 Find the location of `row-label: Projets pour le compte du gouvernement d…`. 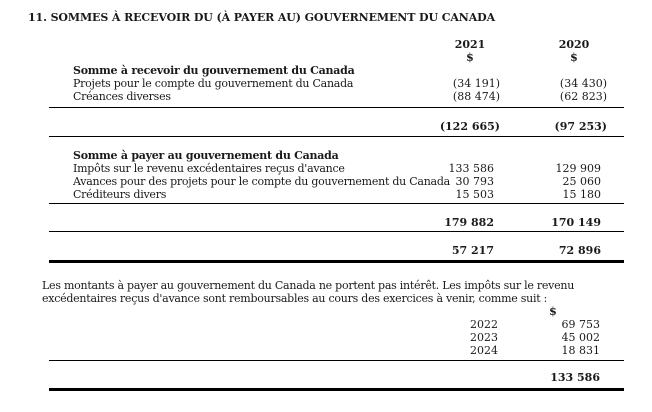

row-label: Projets pour le compte du gouvernement d… is located at coordinates (213, 83).